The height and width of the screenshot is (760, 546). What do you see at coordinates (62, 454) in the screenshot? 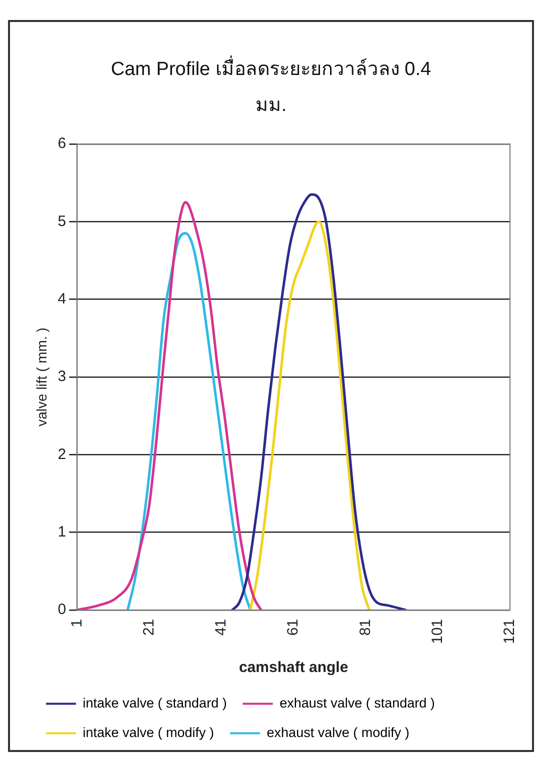
I see `y-tick-label: 2` at bounding box center [62, 454].